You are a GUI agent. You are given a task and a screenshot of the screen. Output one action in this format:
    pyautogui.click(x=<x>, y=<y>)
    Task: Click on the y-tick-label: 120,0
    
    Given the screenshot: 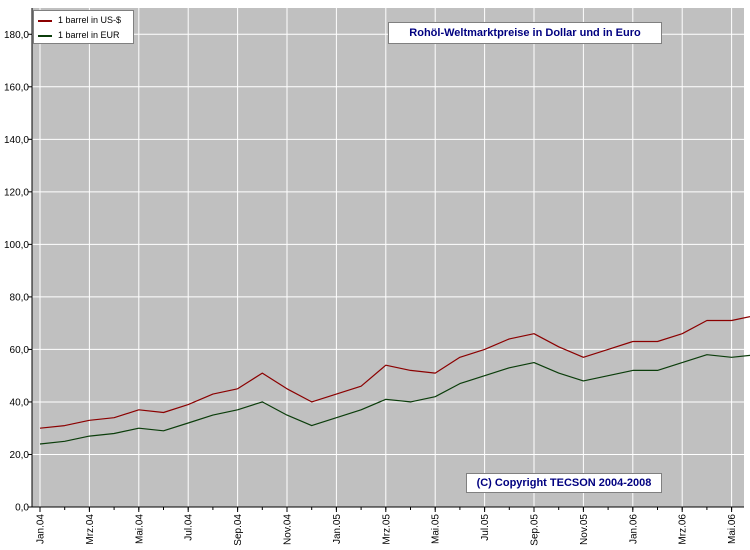 What is the action you would take?
    pyautogui.click(x=16, y=192)
    